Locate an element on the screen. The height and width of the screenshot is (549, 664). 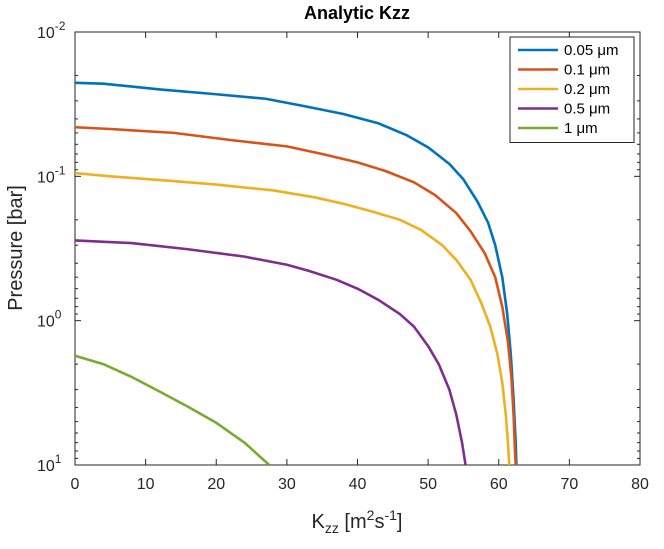
legend-entry-3: 0.5 μm is located at coordinates (587, 109).